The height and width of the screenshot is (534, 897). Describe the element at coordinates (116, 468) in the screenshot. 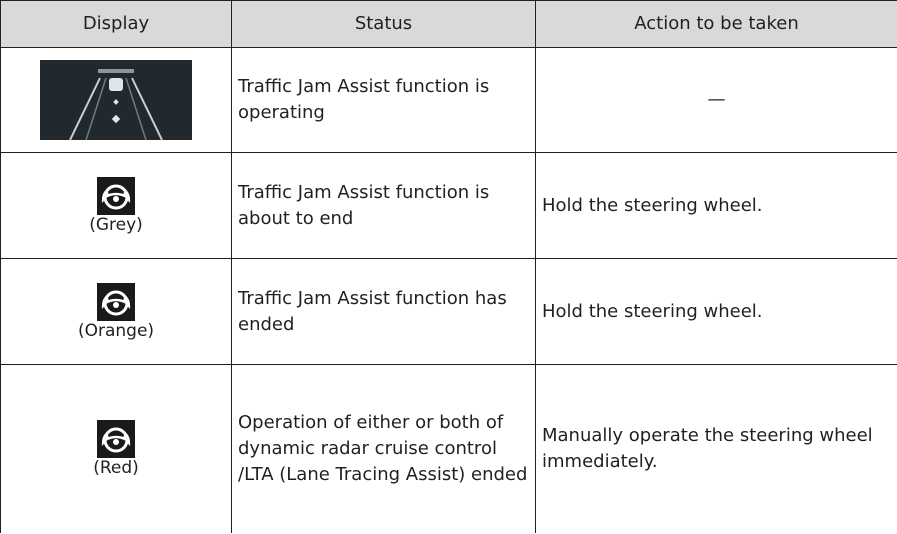

I see `display-caption: (Red)` at that location.